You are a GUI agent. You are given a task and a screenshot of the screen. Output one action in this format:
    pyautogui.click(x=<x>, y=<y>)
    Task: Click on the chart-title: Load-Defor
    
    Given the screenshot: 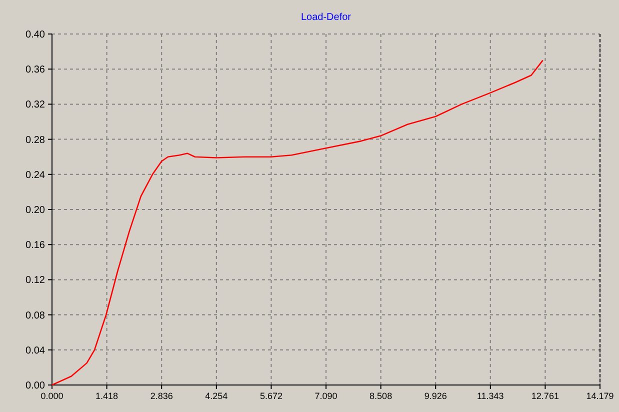 What is the action you would take?
    pyautogui.click(x=326, y=17)
    